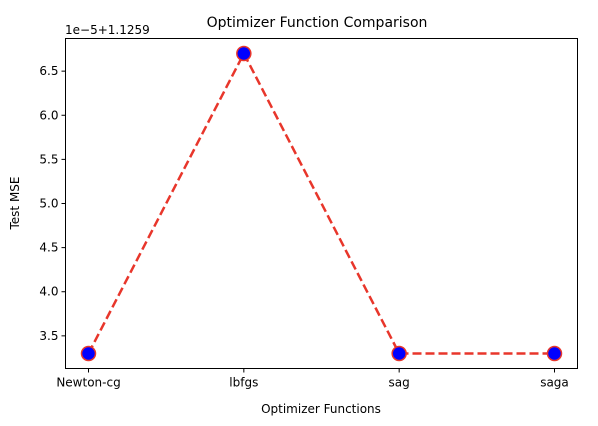 The image size is (598, 426). Describe the element at coordinates (321, 409) in the screenshot. I see `x-axis-label: Optimizer Functions` at that location.